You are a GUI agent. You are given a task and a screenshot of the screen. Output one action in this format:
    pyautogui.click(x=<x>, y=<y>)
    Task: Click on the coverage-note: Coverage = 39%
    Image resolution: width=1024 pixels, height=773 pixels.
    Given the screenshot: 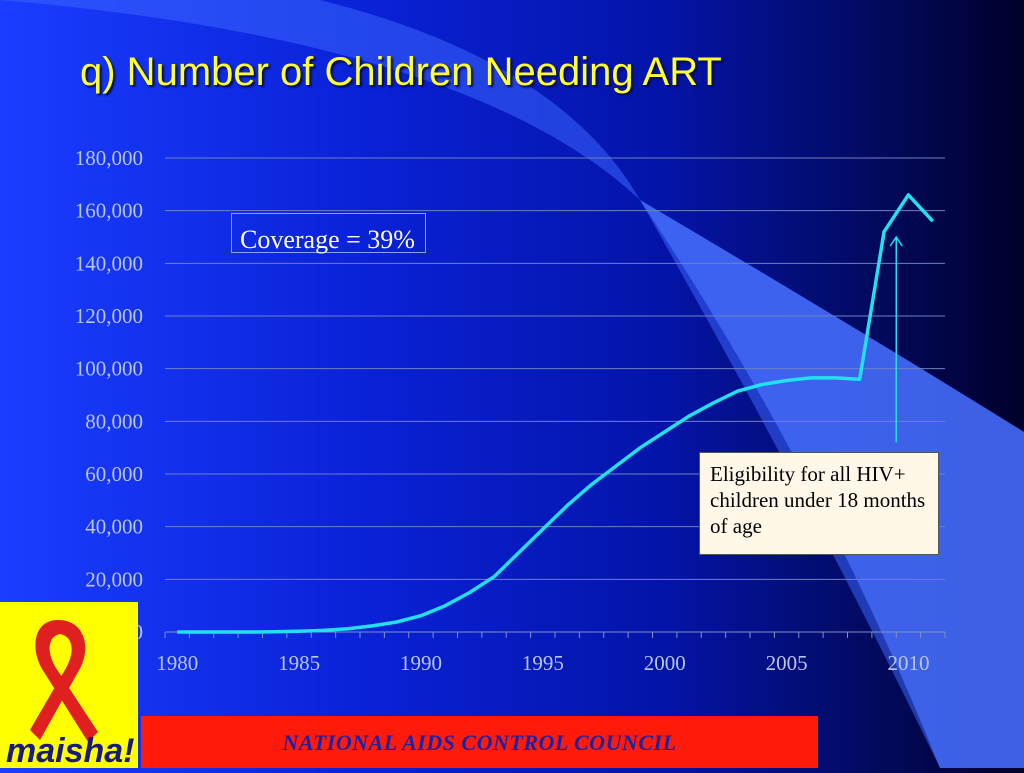 What is the action you would take?
    pyautogui.click(x=332, y=240)
    